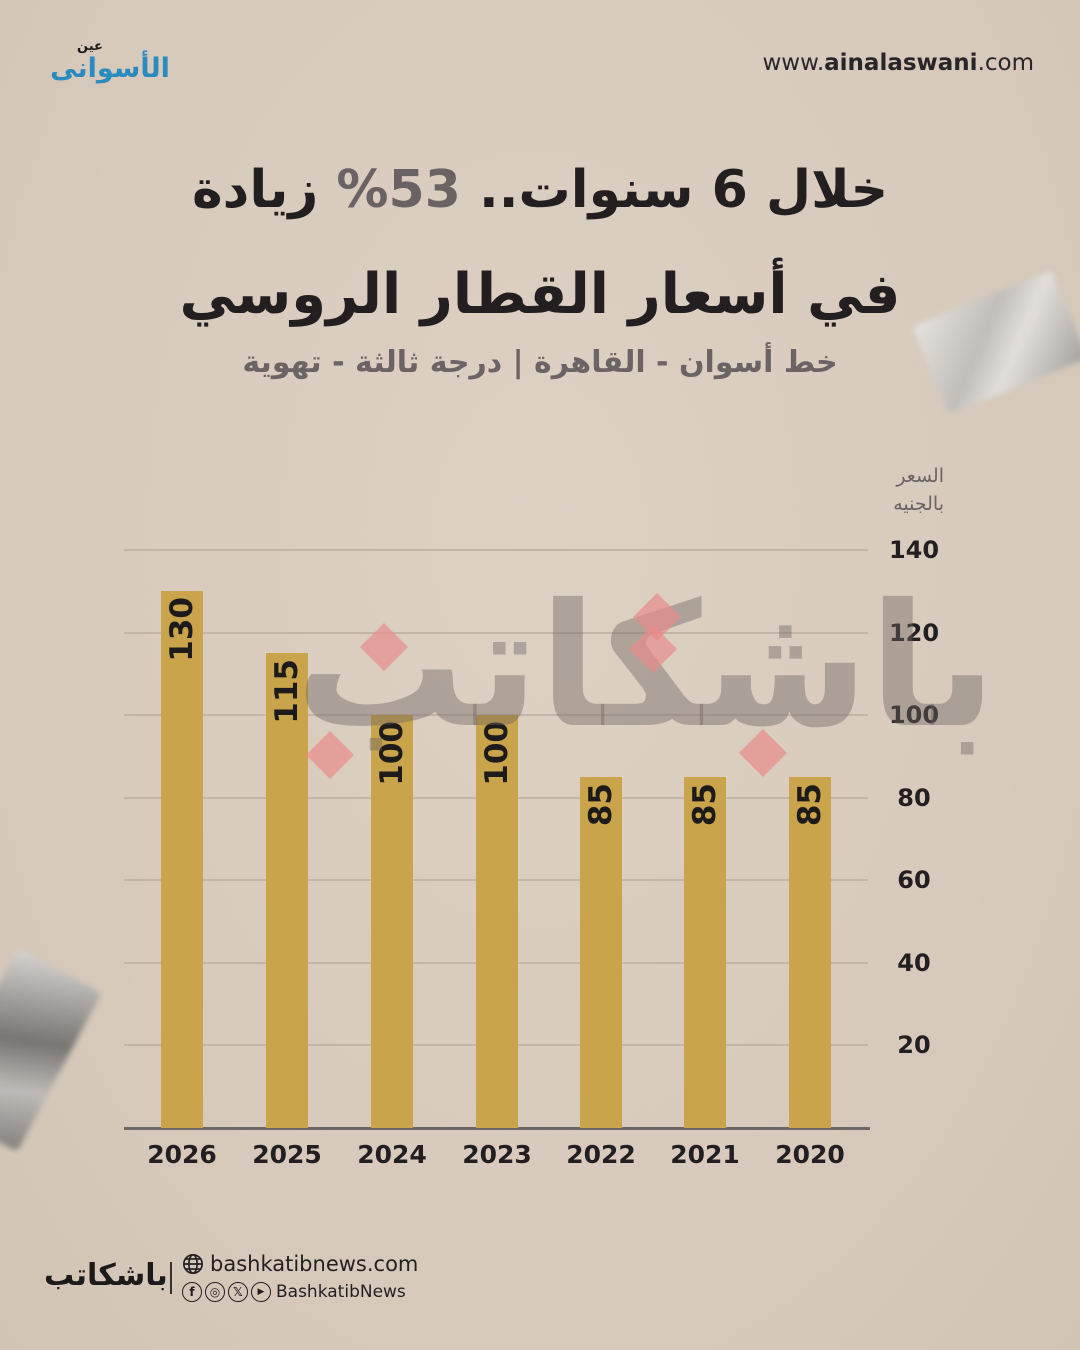 This screenshot has width=1080, height=1350. I want to click on headline-text-a: خلال 6 سنوات.., so click(674, 190).